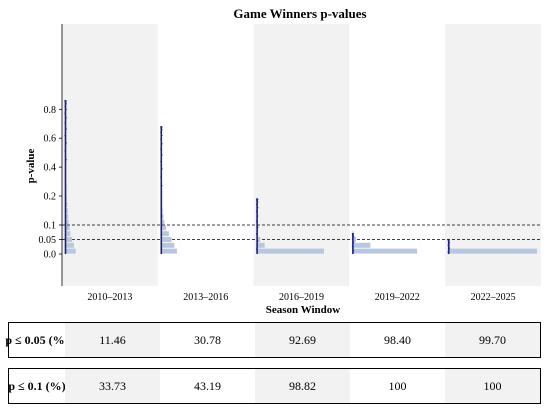 The image size is (550, 408). I want to click on table-cell: 11.46, so click(112, 340).